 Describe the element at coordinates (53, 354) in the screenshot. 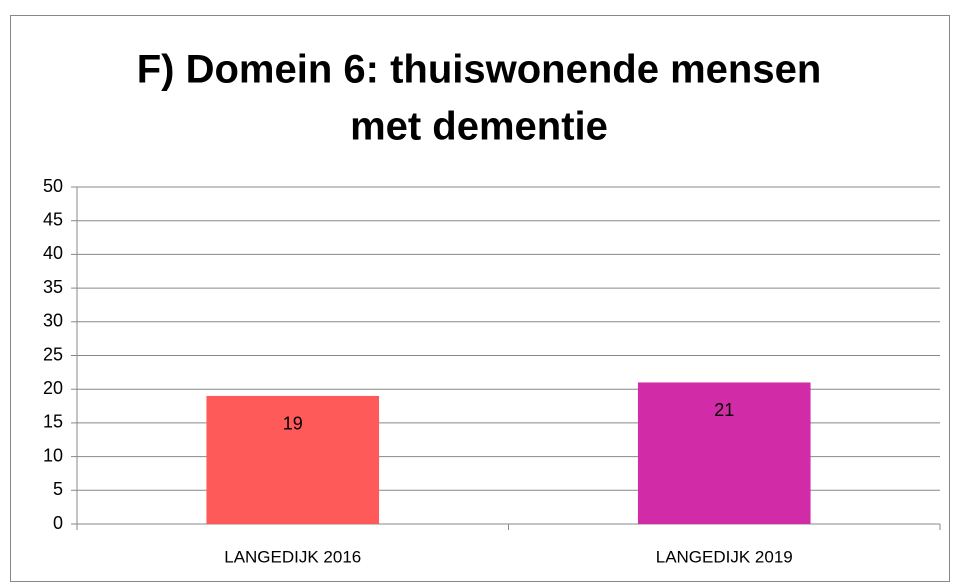

I see `y-tick-label: 25` at that location.